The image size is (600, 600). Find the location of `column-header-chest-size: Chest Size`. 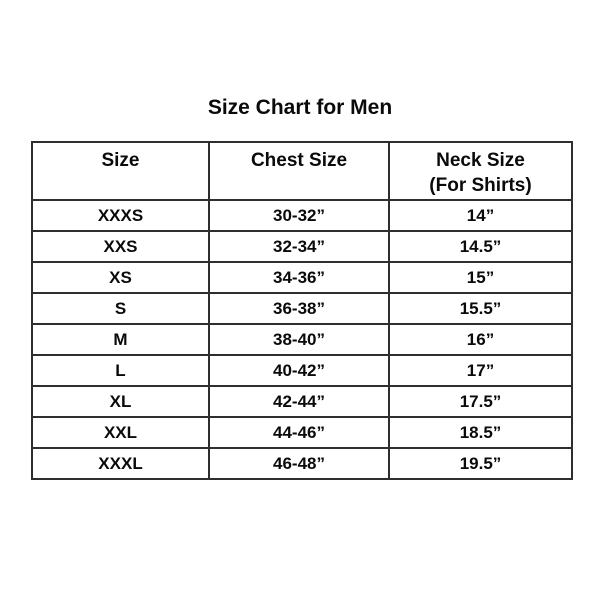

column-header-chest-size: Chest Size is located at coordinates (299, 171).